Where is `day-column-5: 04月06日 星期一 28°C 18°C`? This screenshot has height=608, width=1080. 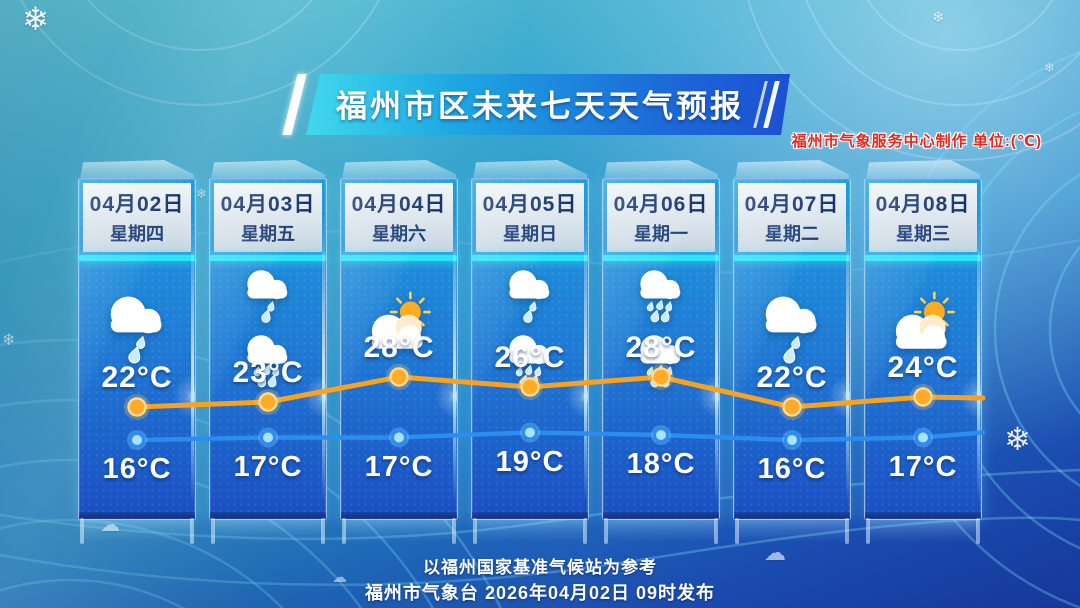 day-column-5: 04月06日 星期一 28°C 18°C is located at coordinates (661, 352).